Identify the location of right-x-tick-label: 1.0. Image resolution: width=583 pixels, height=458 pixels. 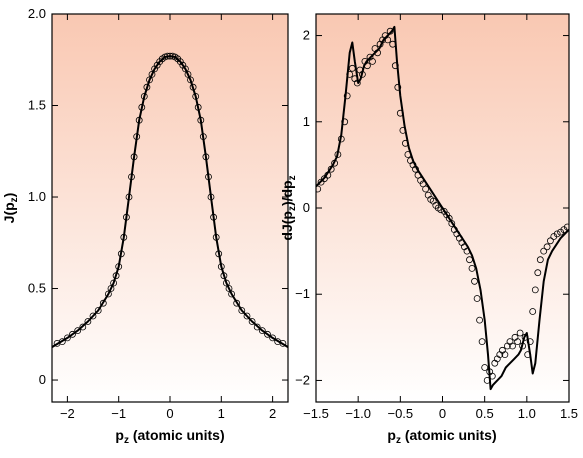
(527, 413).